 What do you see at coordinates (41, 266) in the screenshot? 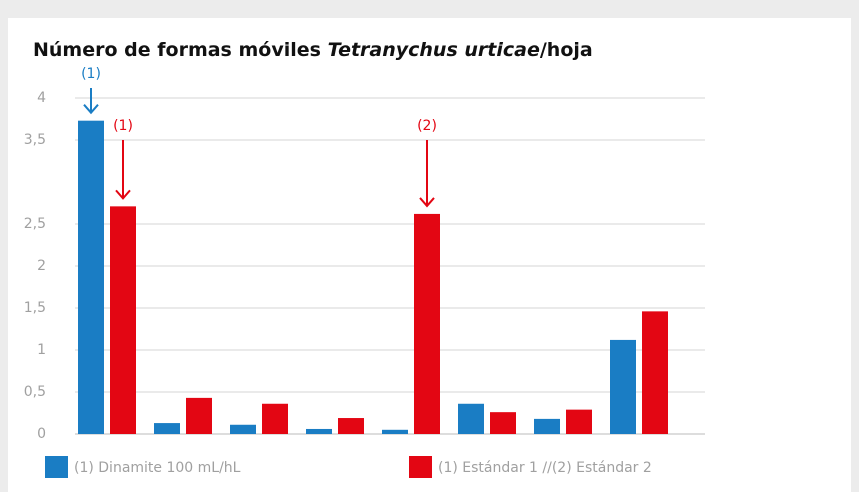
I see `y-tick-label: 2` at bounding box center [41, 266].